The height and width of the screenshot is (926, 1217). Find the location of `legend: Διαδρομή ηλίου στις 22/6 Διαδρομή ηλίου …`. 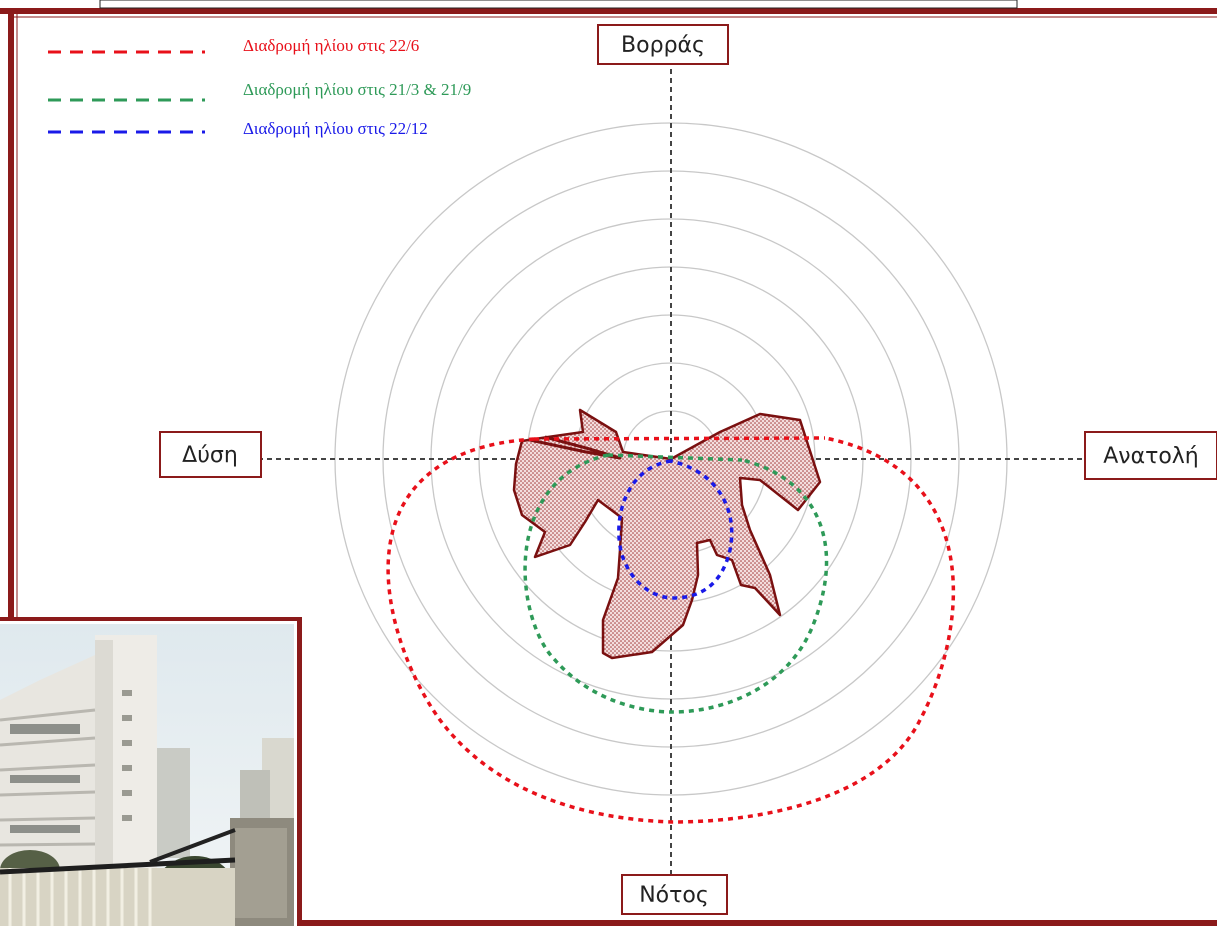

legend: Διαδρομή ηλίου στις 22/6 Διαδρομή ηλίου … is located at coordinates (259, 87).